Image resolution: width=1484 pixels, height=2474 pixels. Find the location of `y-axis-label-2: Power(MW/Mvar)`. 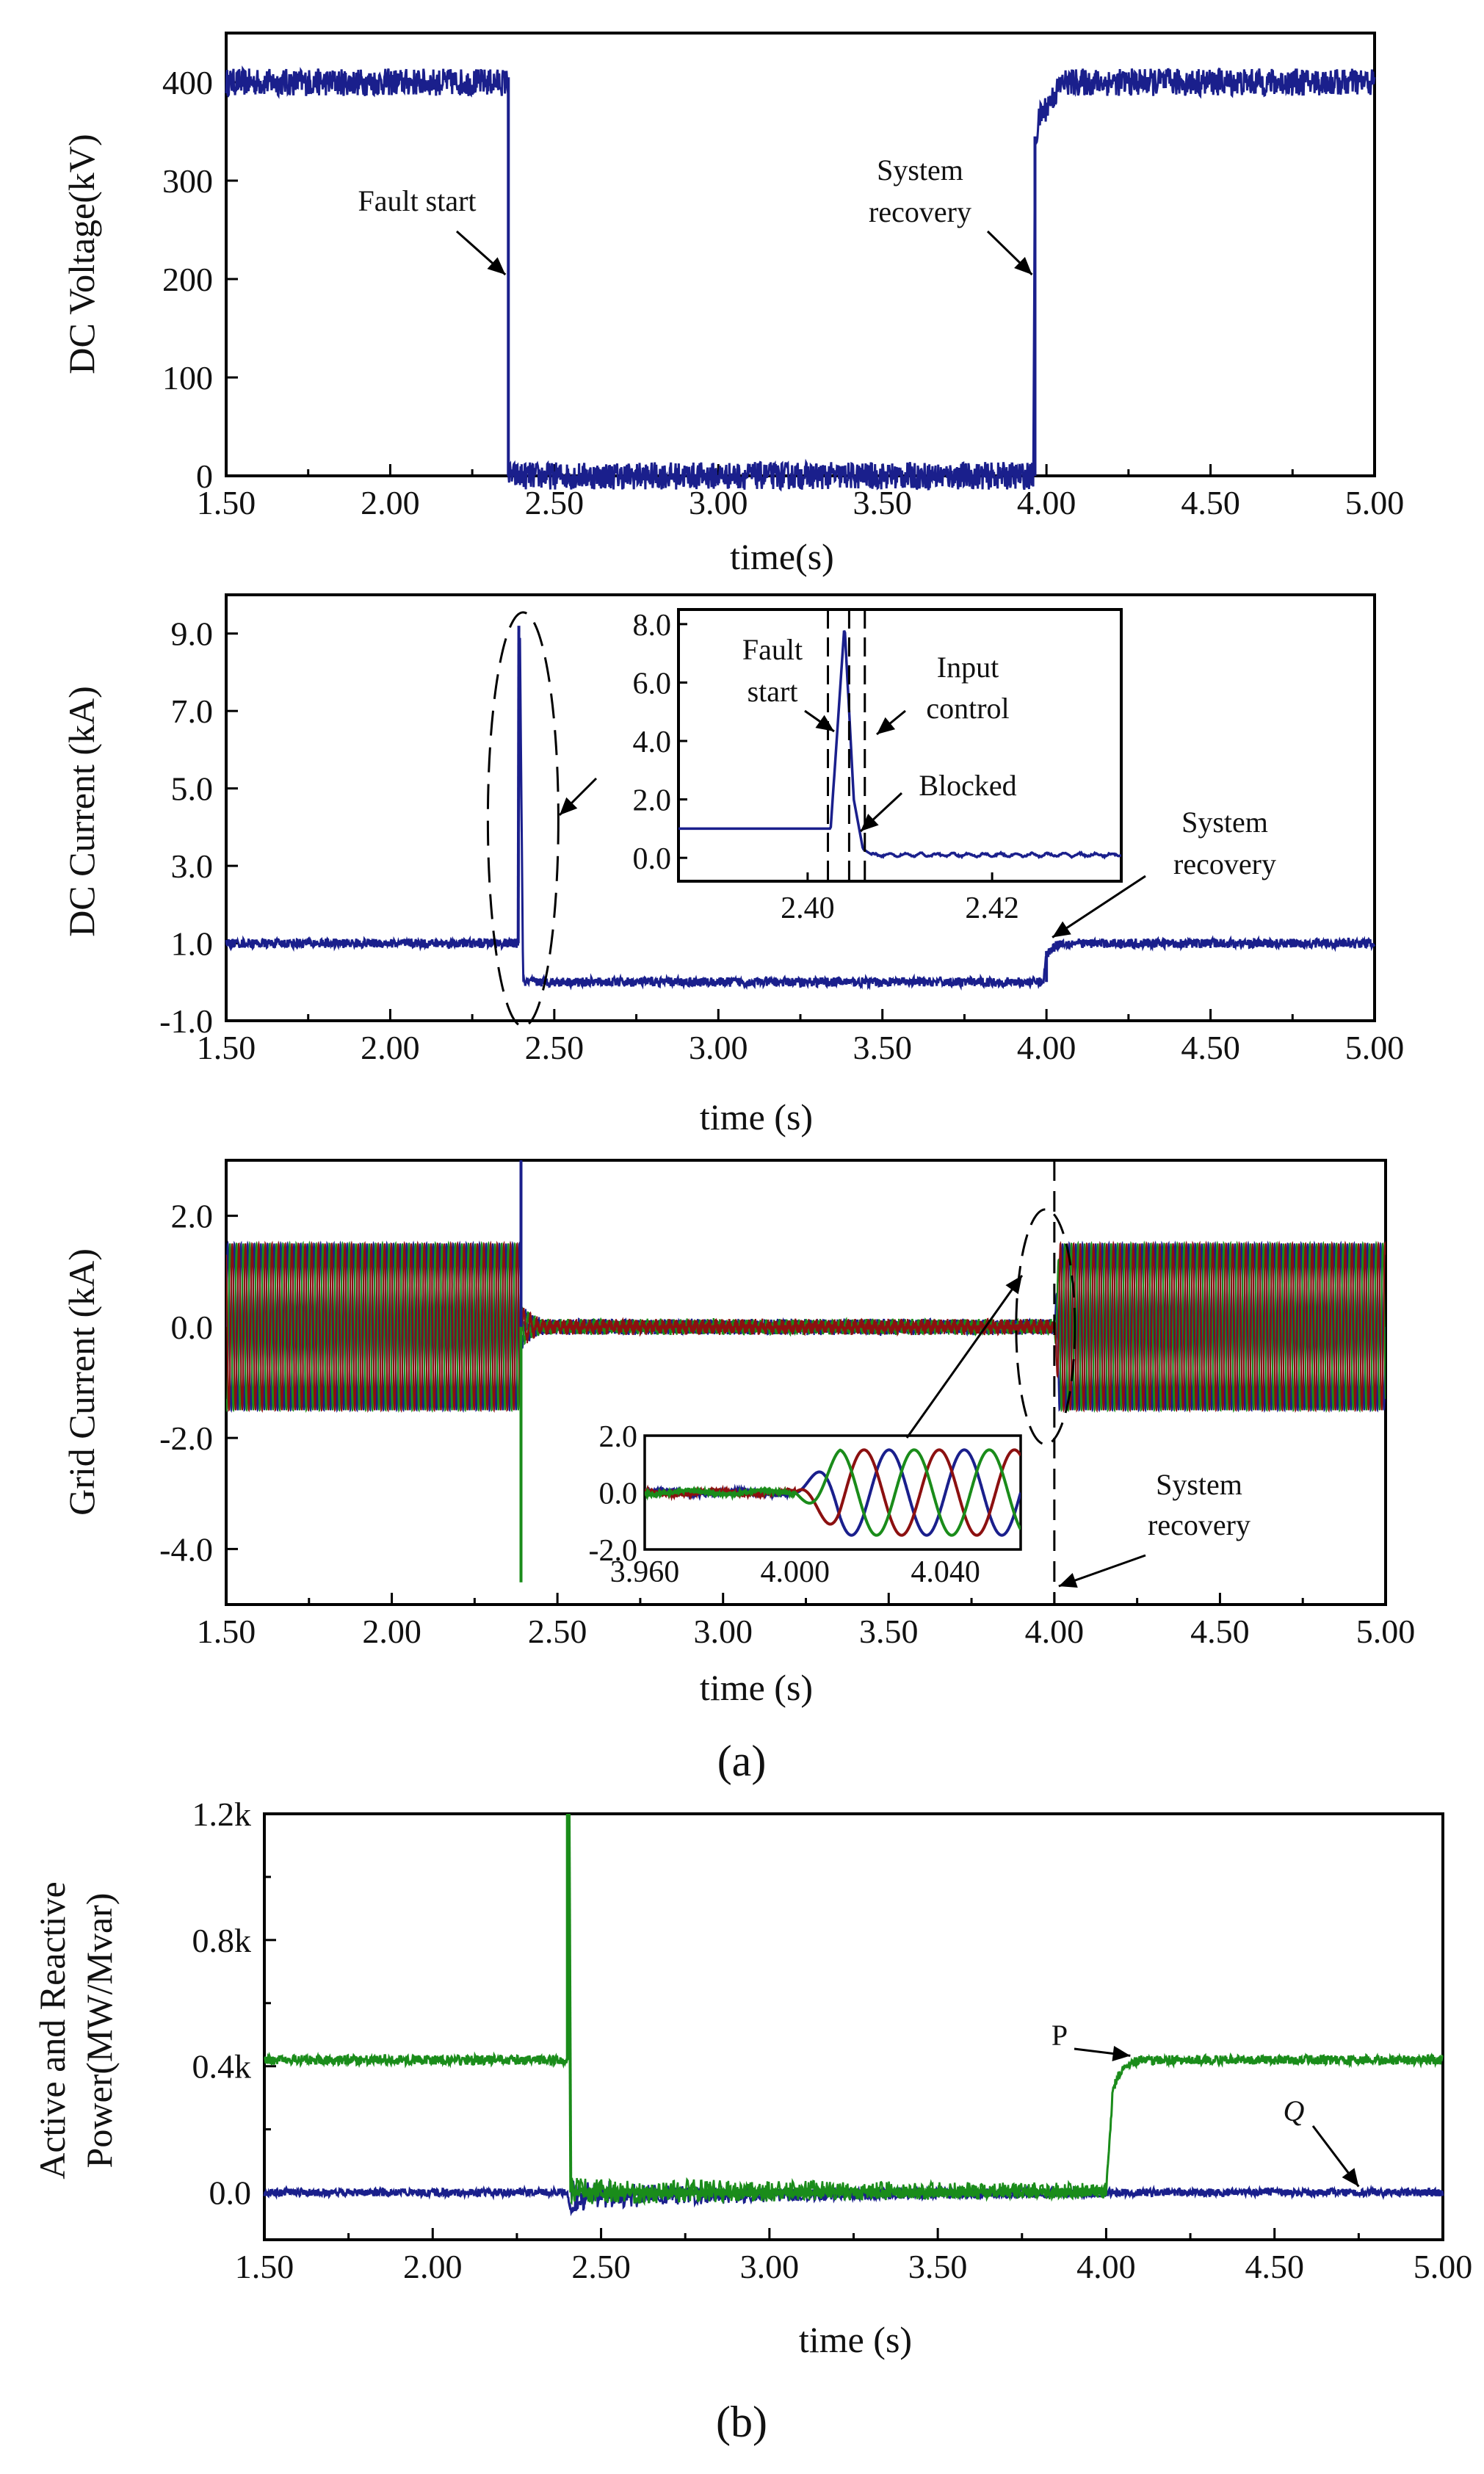

y-axis-label-2: Power(MW/Mvar) is located at coordinates (99, 2031).